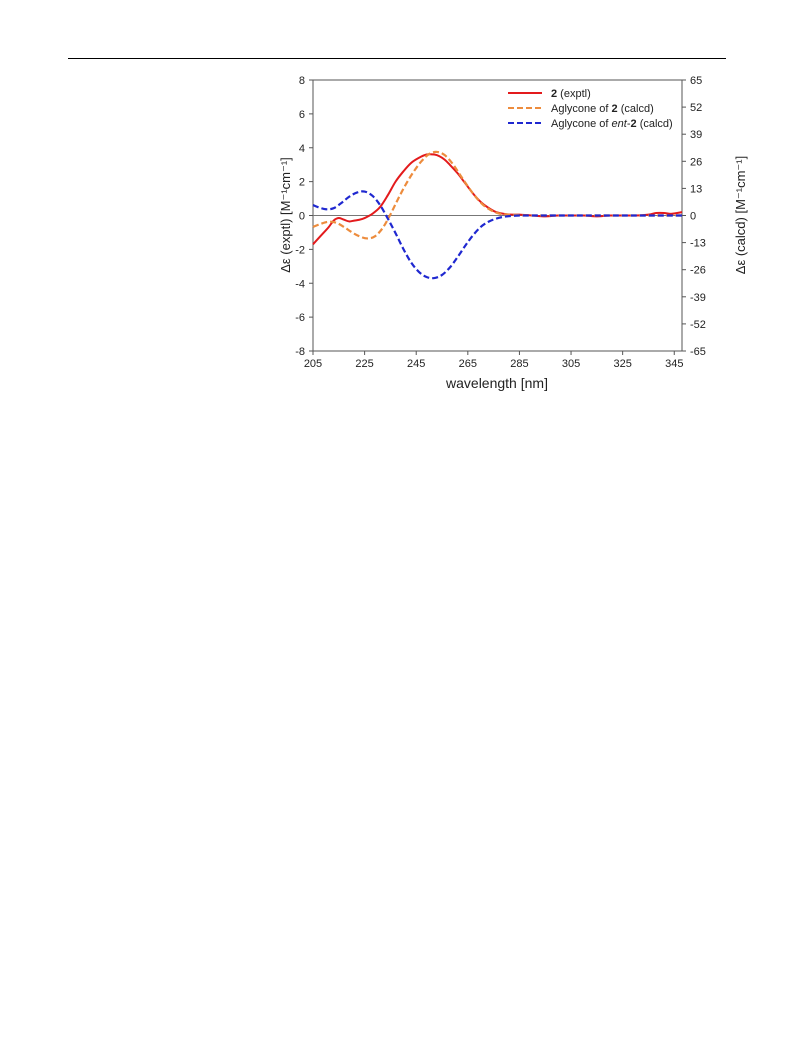 The width and height of the screenshot is (793, 1053). Describe the element at coordinates (698, 298) in the screenshot. I see `right-y-tick-label: -39` at that location.